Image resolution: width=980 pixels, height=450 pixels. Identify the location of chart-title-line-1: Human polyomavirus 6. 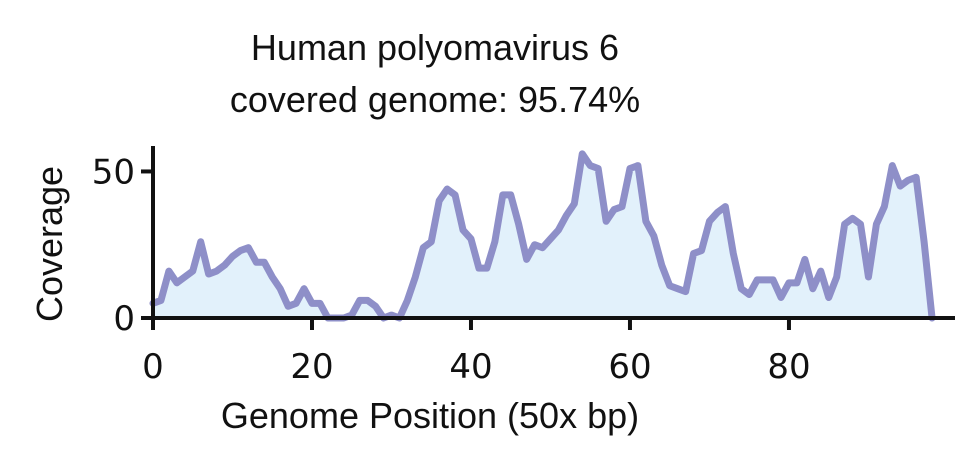
(435, 47).